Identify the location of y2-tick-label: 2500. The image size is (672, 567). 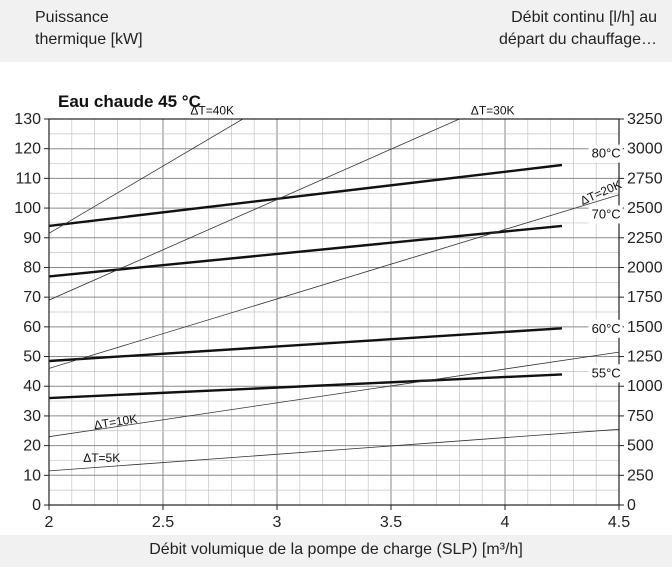
(645, 208).